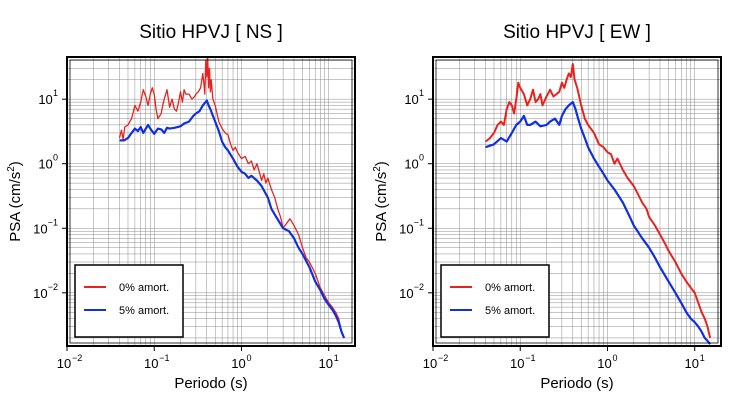 This screenshot has width=730, height=405. I want to click on chart-title: Sitio HPVJ [ EW ], so click(577, 32).